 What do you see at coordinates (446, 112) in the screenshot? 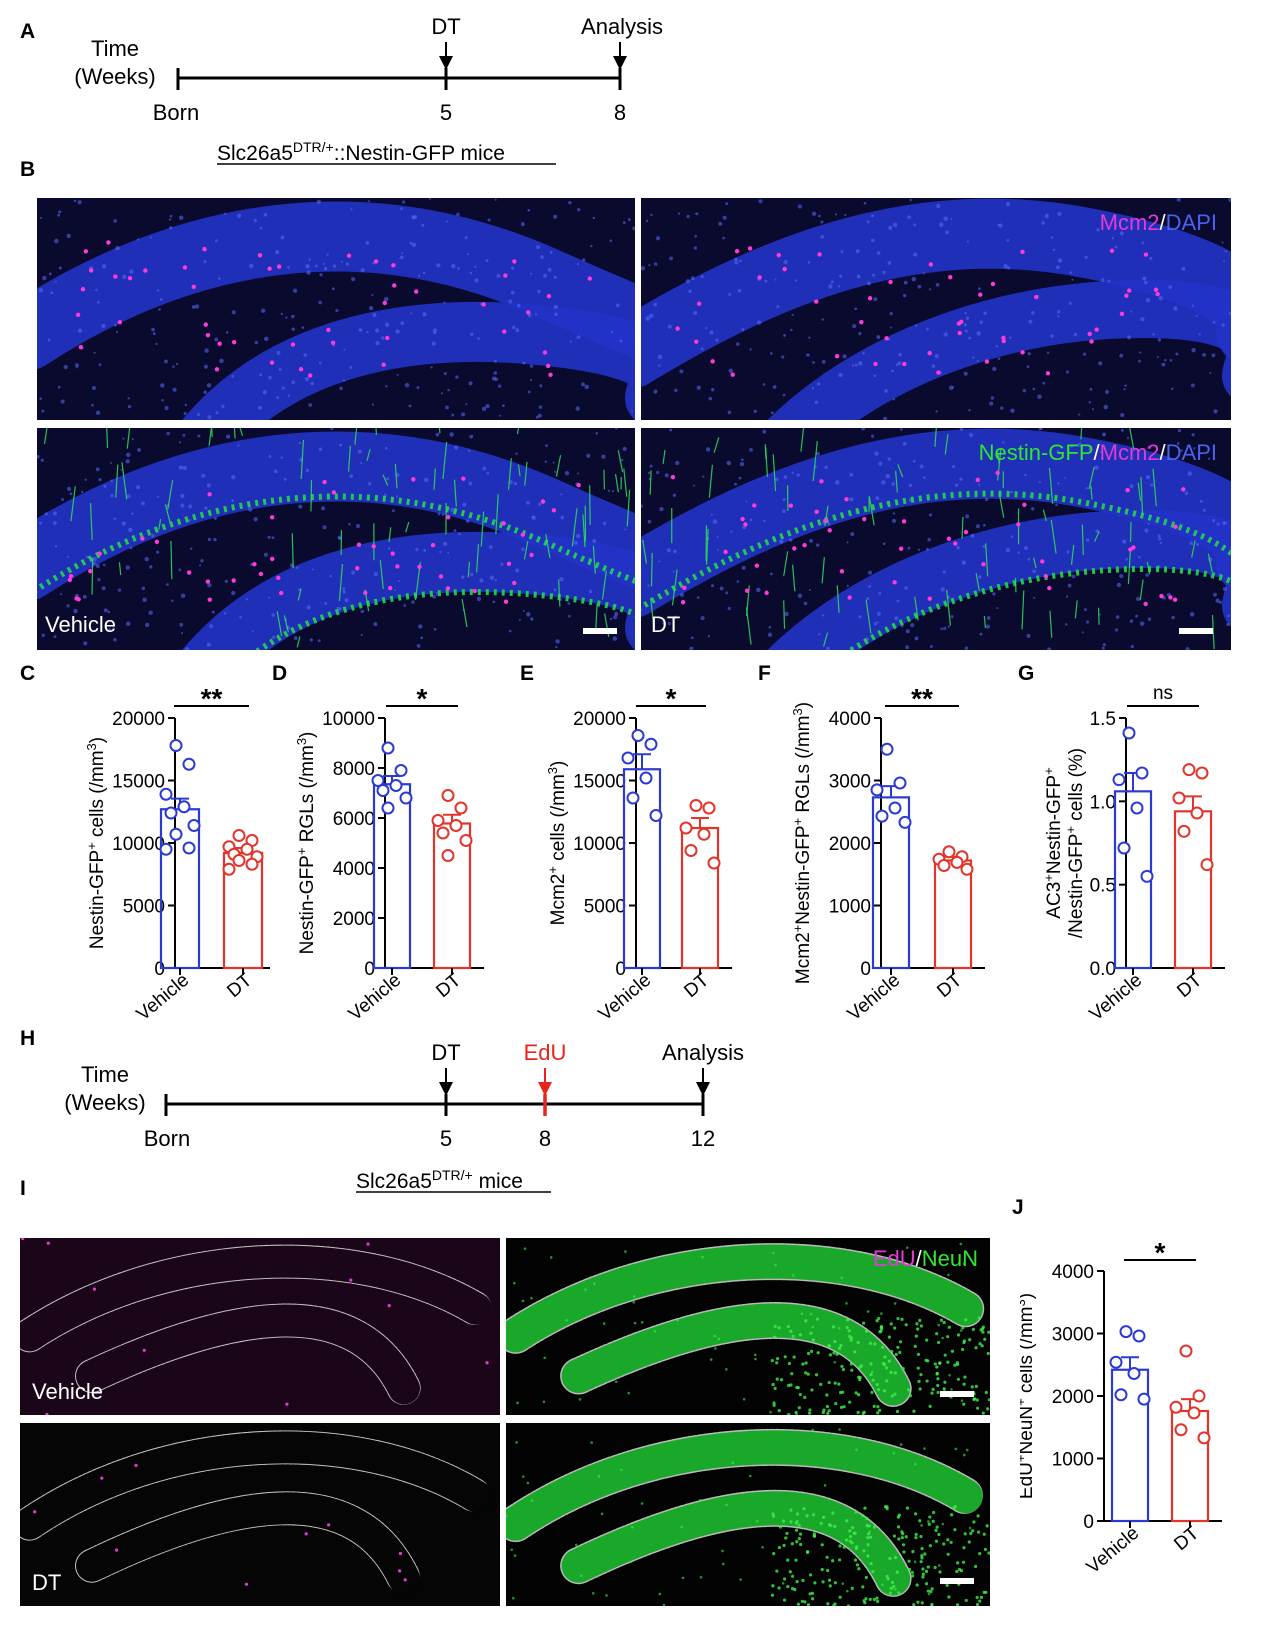
I see `tick-label-5: 5` at bounding box center [446, 112].